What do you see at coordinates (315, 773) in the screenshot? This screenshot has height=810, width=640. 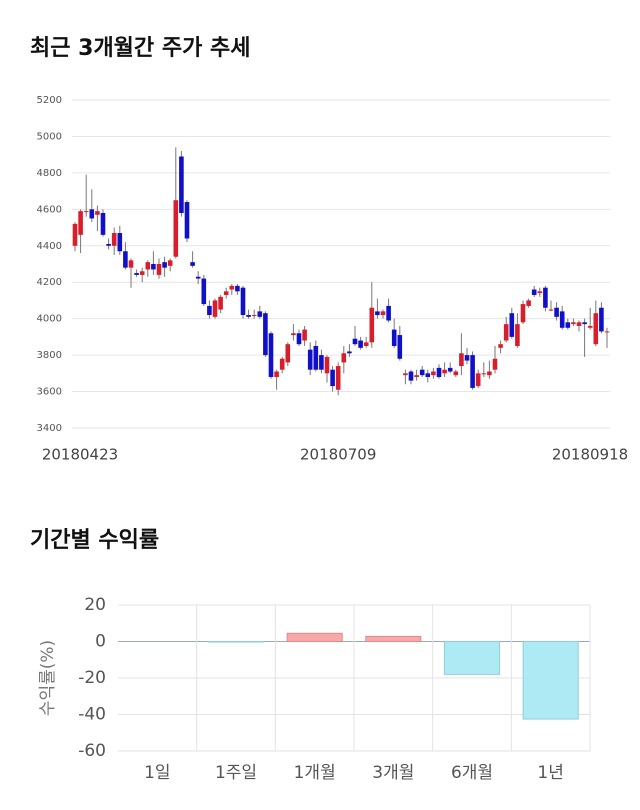 I see `x-tick-label: 1개월` at bounding box center [315, 773].